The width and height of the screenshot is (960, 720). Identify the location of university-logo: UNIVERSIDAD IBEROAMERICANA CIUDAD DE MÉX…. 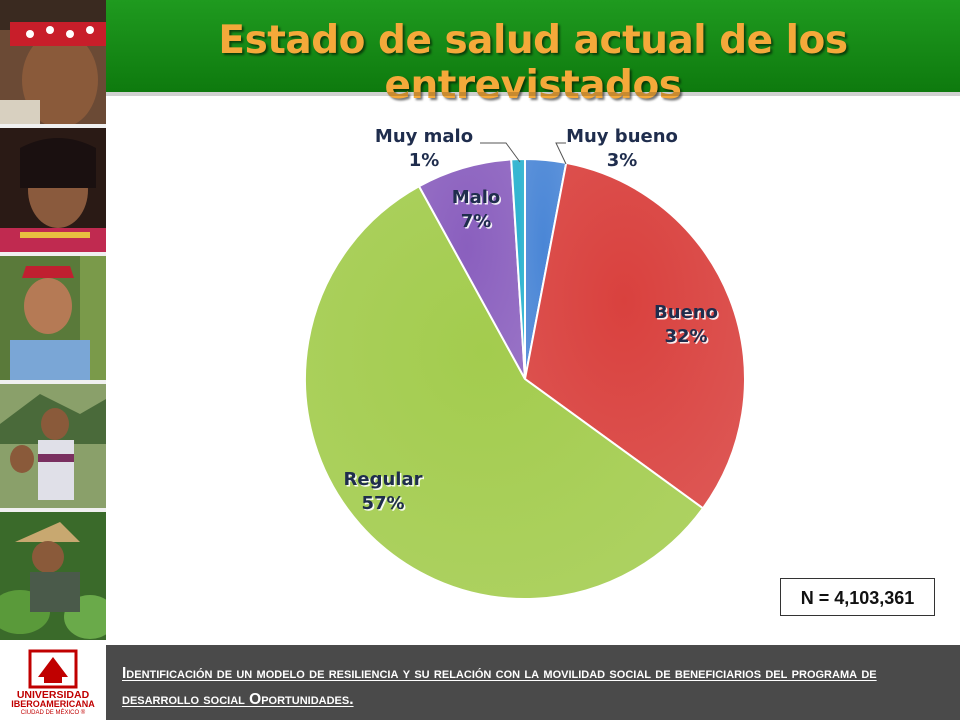
(53, 682).